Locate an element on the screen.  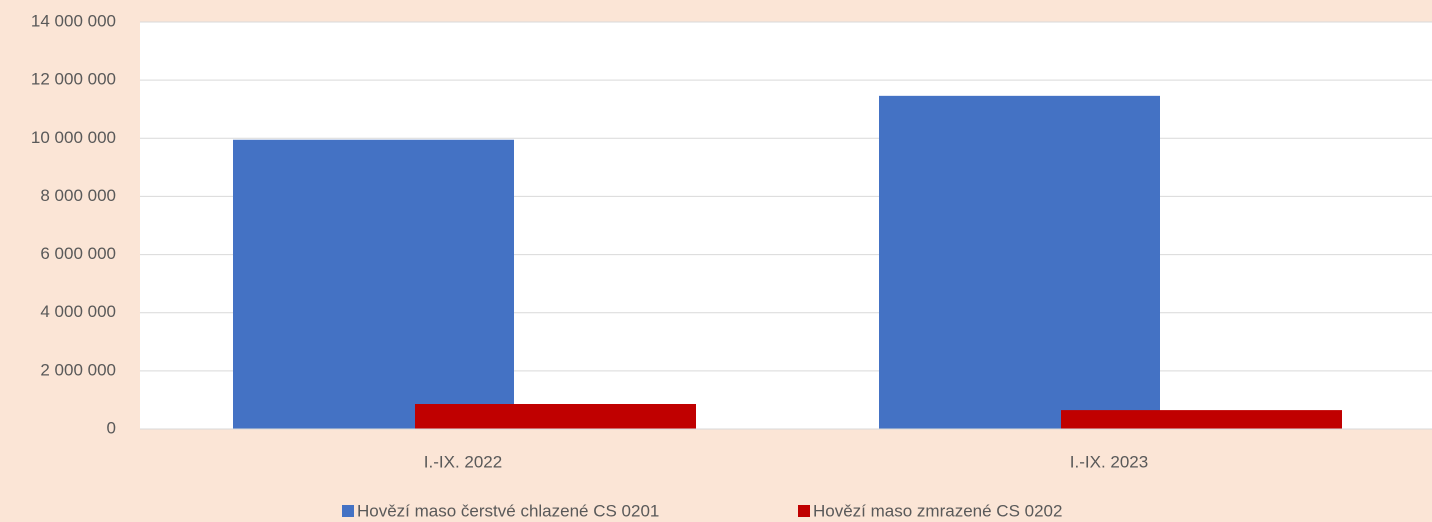
legend-label: Hovězí maso zmrazené CS 0202 is located at coordinates (937, 510).